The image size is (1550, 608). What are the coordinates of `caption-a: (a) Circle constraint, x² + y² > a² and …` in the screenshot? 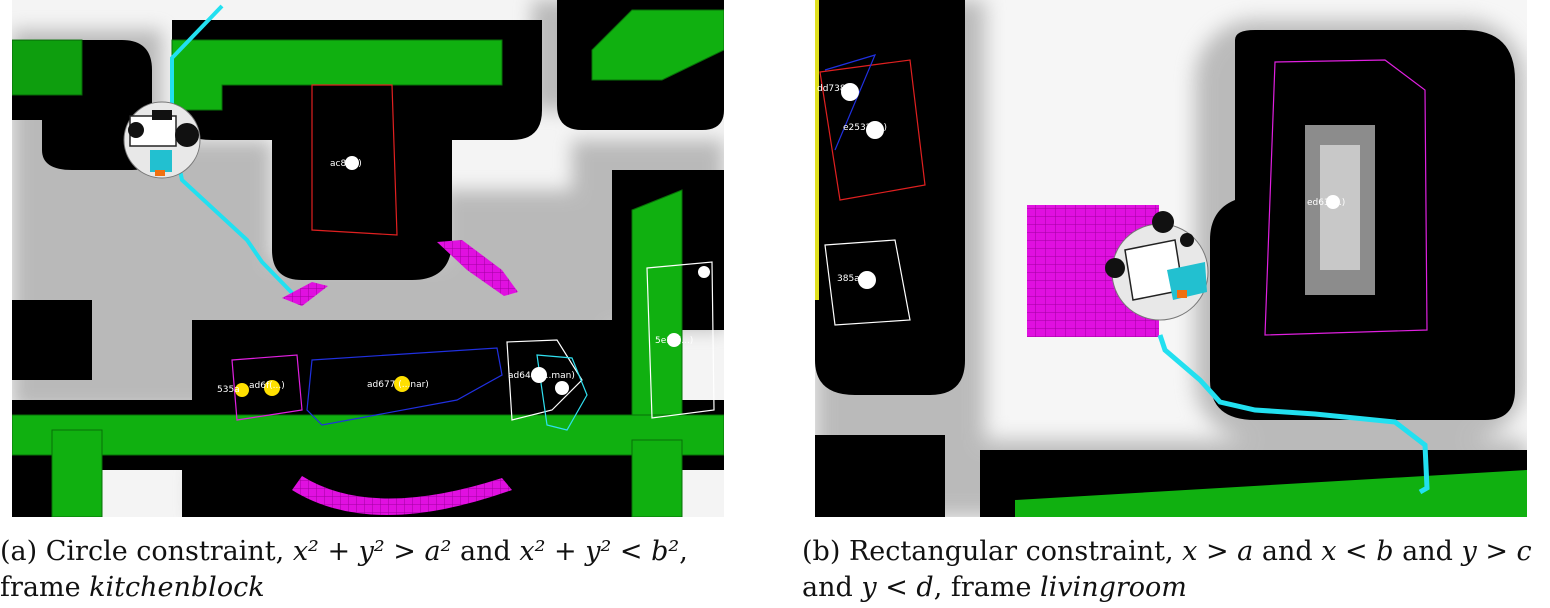 It's located at (385, 570).